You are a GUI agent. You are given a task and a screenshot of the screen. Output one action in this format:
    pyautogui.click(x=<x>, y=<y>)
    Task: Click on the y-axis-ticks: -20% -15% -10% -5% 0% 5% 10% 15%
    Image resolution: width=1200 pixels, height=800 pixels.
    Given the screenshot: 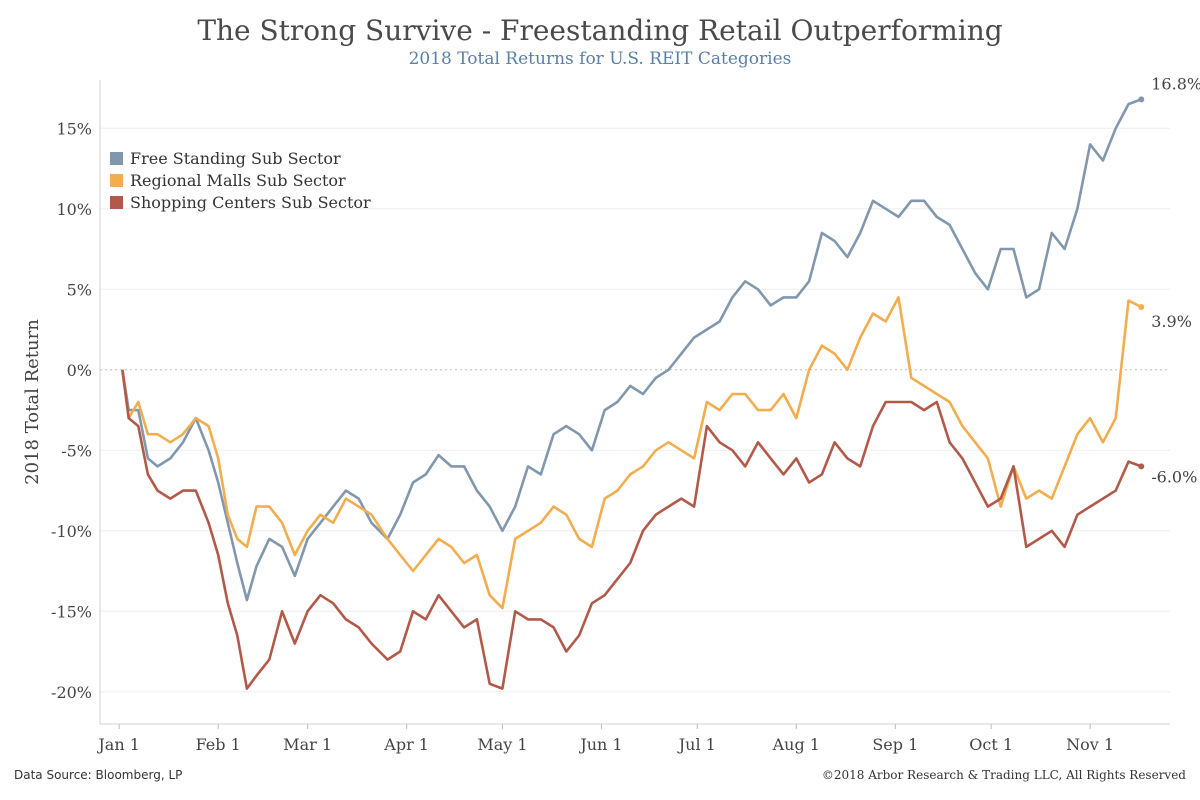 What is the action you would take?
    pyautogui.click(x=71, y=410)
    